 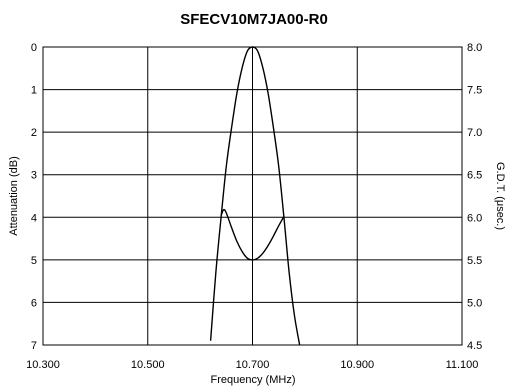 What do you see at coordinates (474, 48) in the screenshot?
I see `right-y-tick-label: 8.0` at bounding box center [474, 48].